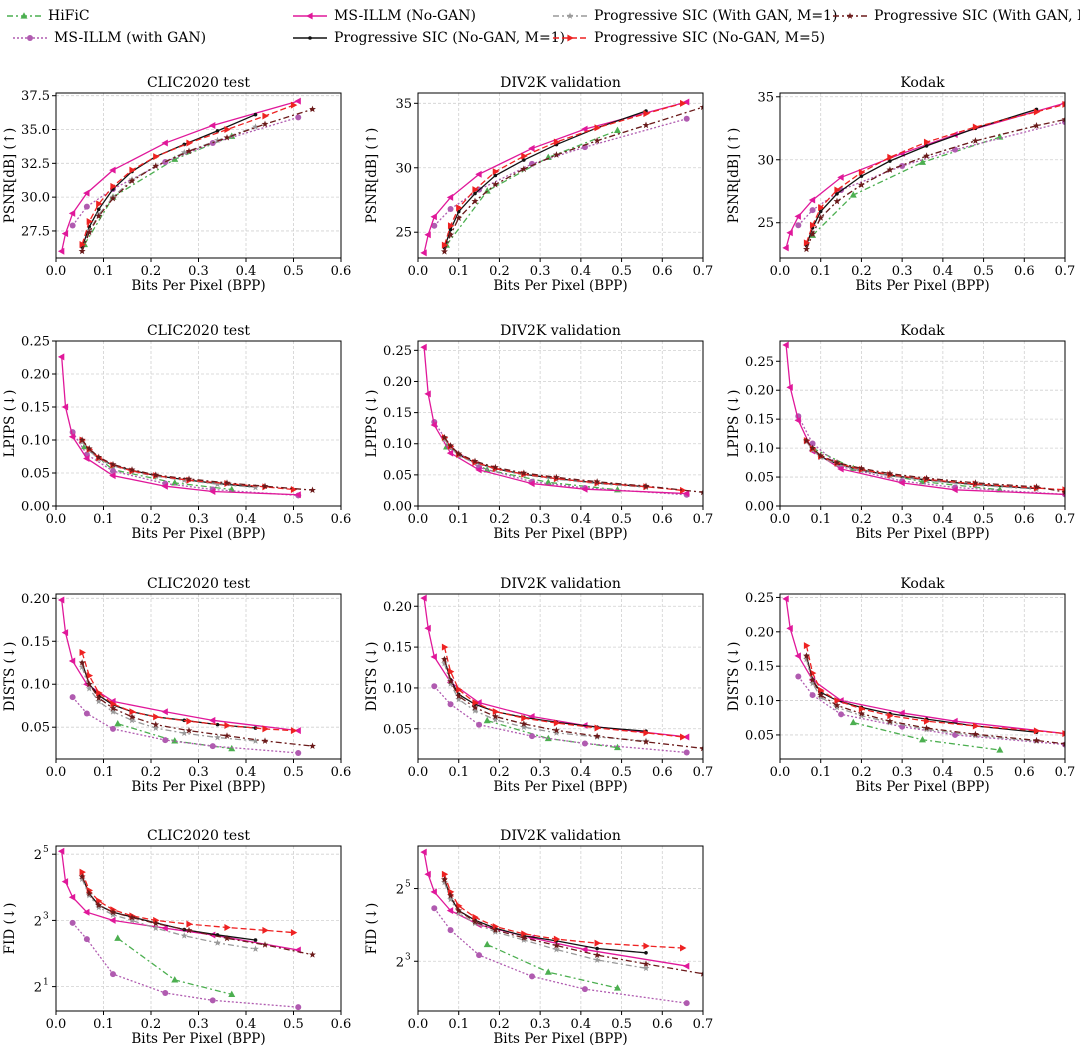 The image size is (1080, 1045). Describe the element at coordinates (35, 342) in the screenshot. I see `y-tick-label: 0.25` at that location.